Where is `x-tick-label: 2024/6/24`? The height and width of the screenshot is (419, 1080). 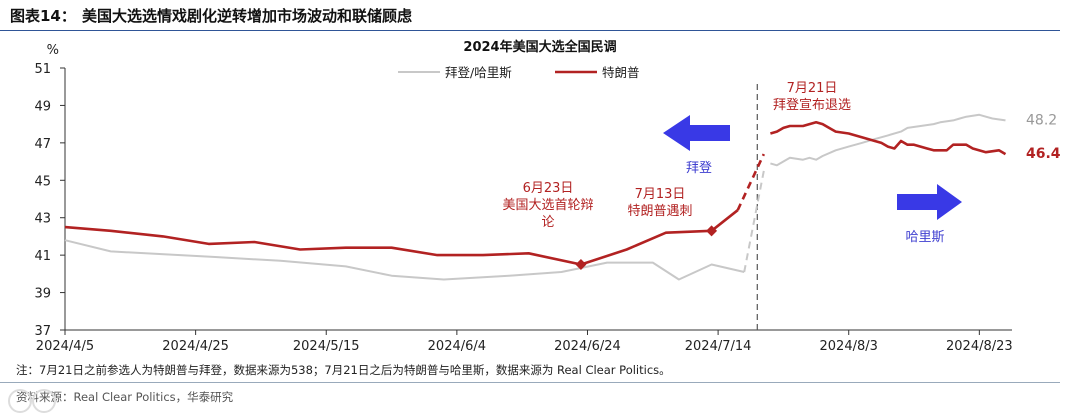
x-tick-label: 2024/6/24 is located at coordinates (587, 346).